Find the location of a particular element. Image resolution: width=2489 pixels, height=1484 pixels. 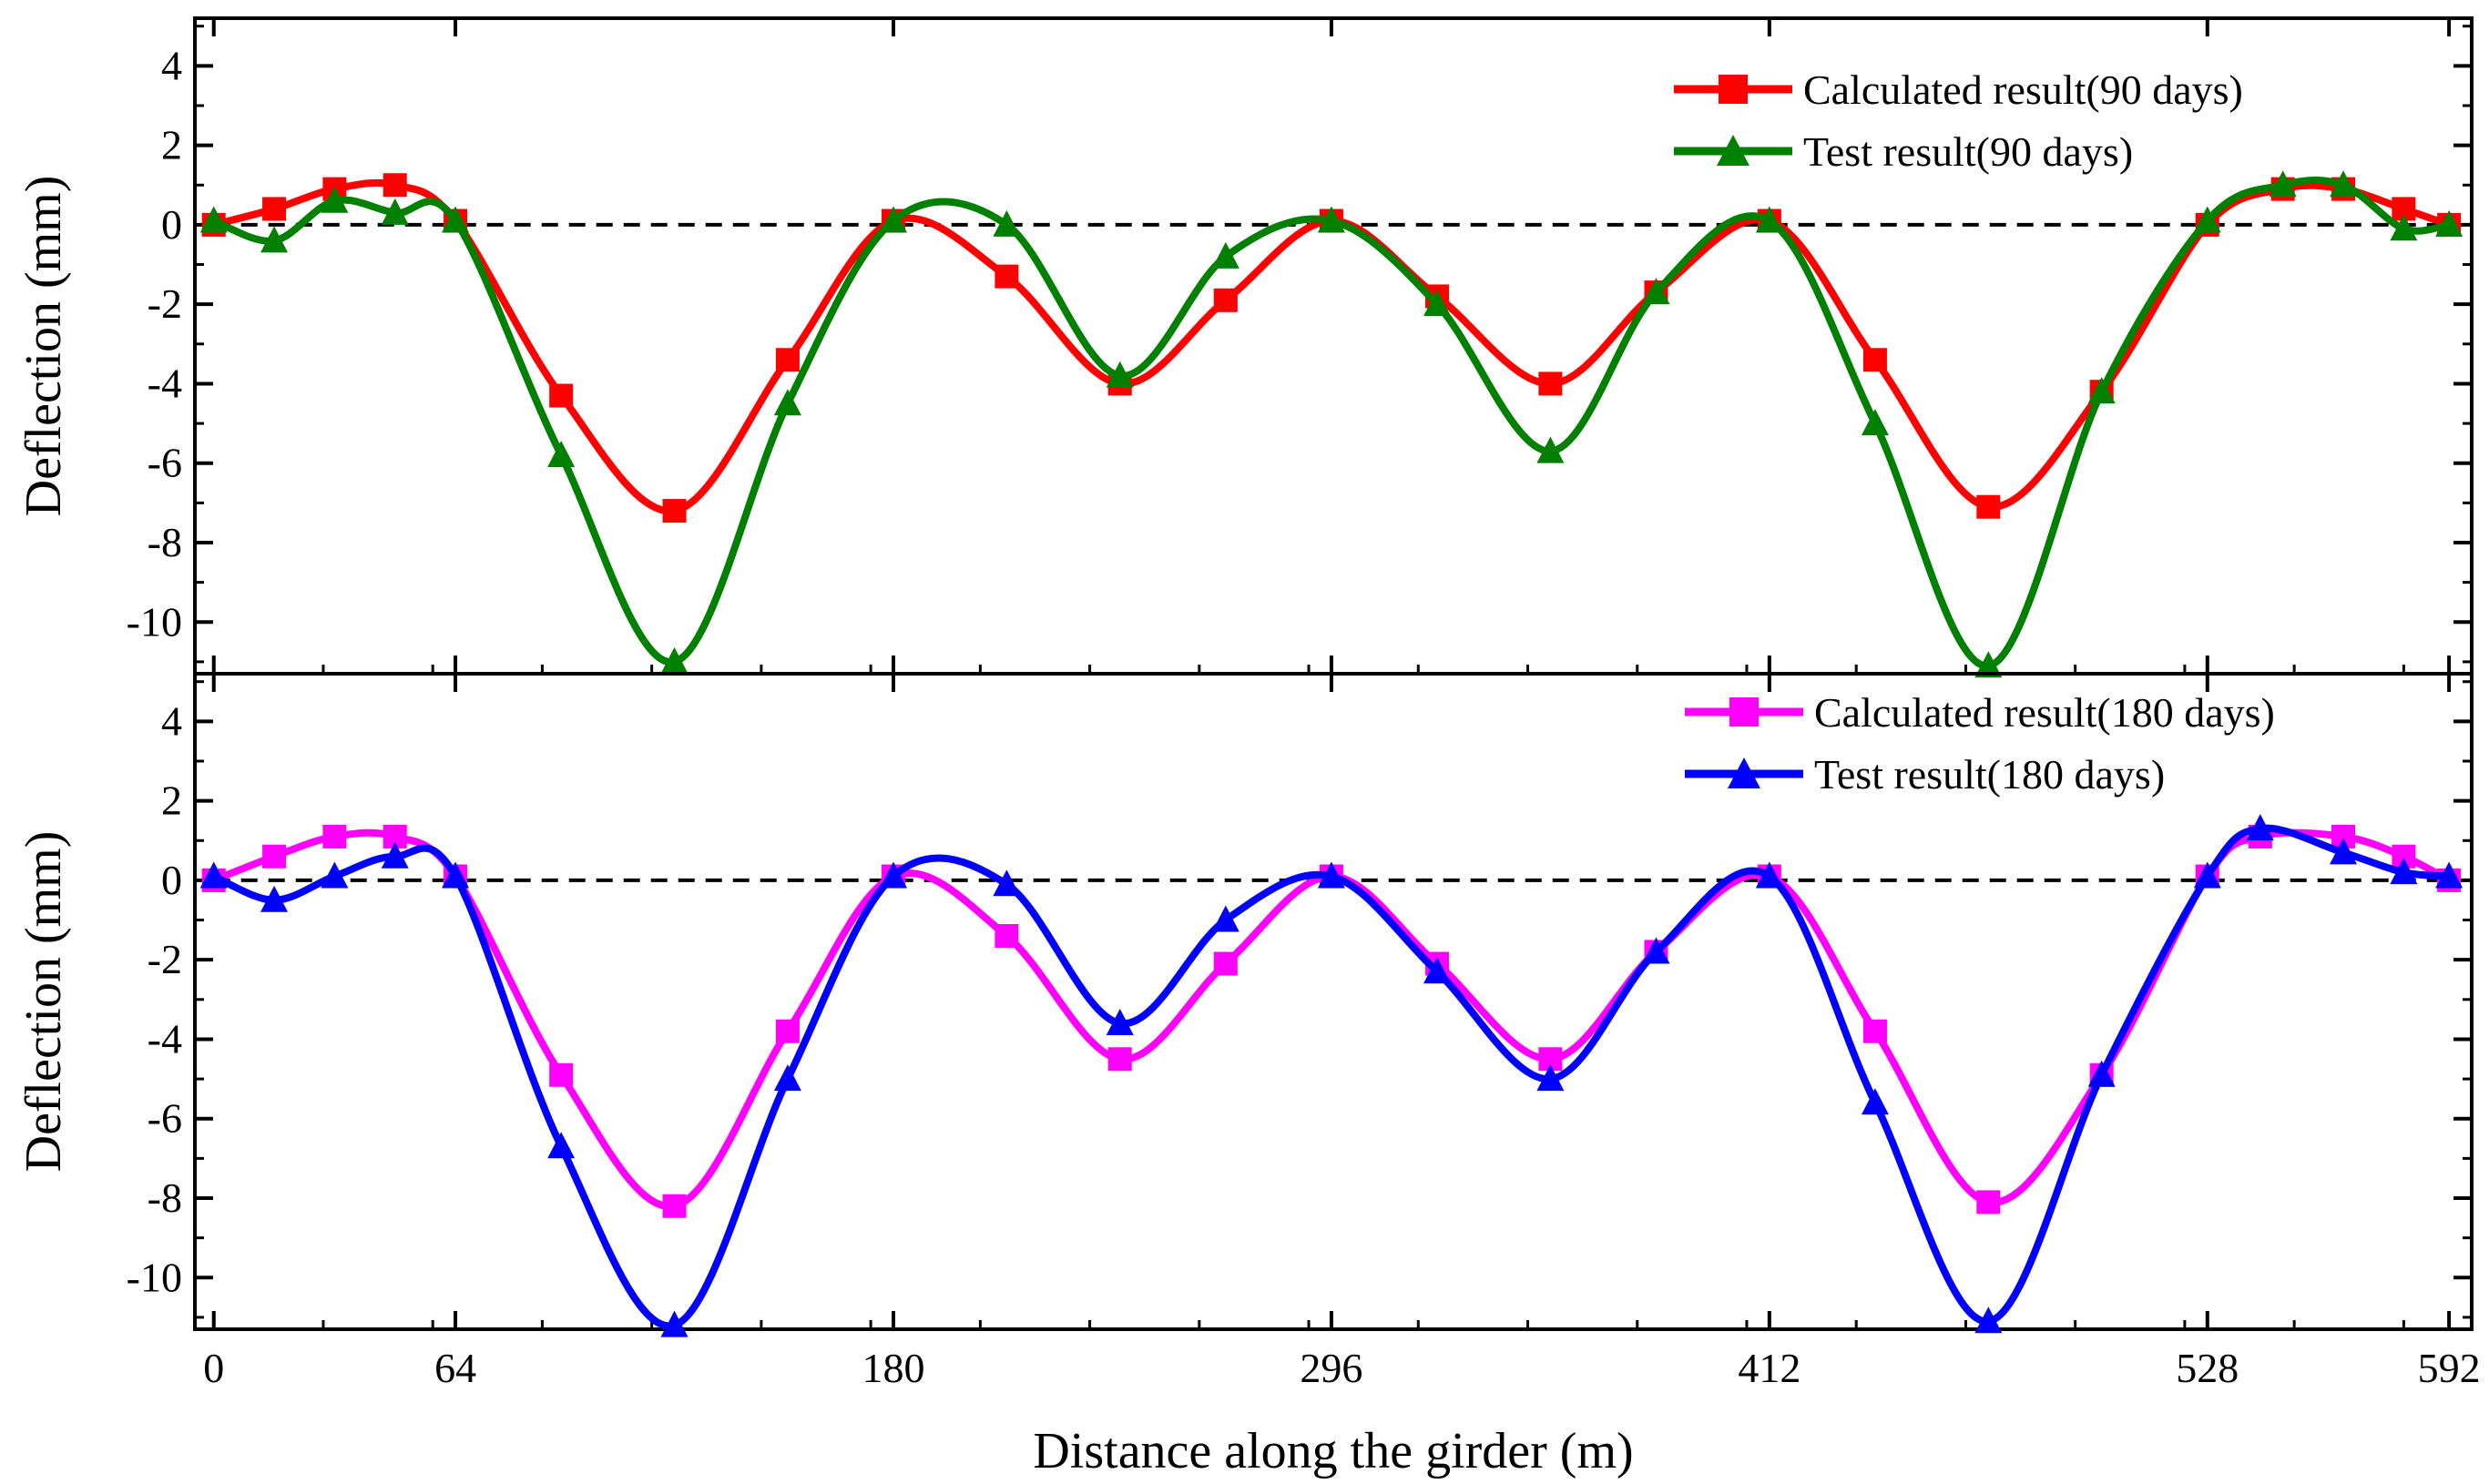

legend-entry-calc-180: Calculated result(180 days) is located at coordinates (1980, 712).